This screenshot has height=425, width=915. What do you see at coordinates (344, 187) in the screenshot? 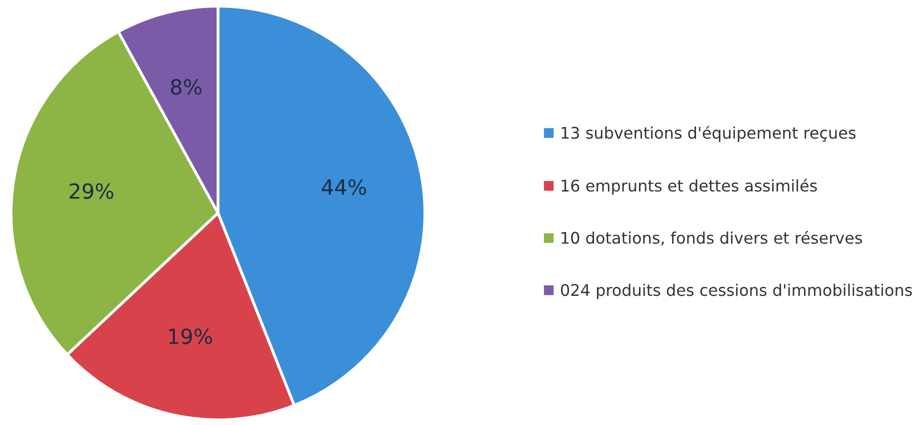
I see `data-label: 44%` at bounding box center [344, 187].